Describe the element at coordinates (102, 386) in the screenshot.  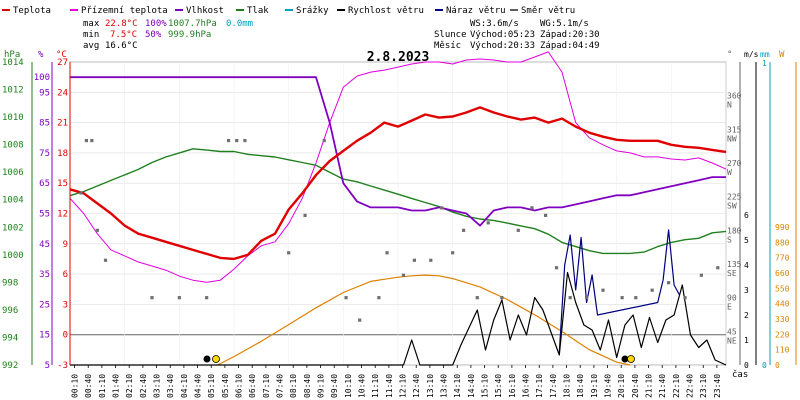
I see `x-tick-label: 01:10` at that location.